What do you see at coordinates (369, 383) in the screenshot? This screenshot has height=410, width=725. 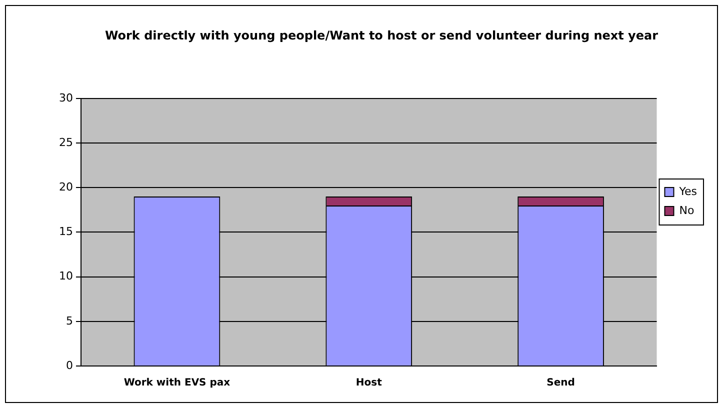 I see `x-tick-label: Host` at bounding box center [369, 383].